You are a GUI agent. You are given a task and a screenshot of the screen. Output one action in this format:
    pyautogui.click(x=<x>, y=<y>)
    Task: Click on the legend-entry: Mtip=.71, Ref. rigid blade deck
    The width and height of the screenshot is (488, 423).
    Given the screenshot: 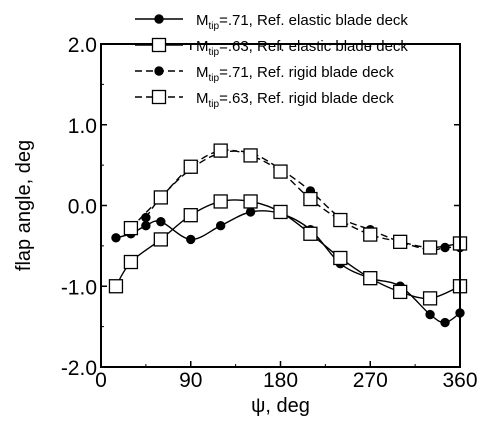 What is the action you would take?
    pyautogui.click(x=264, y=74)
    